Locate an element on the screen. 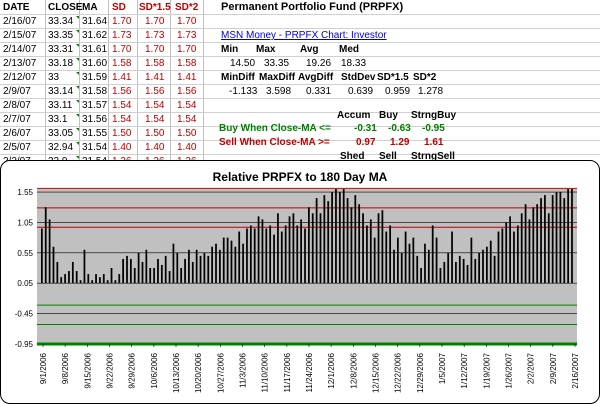 The height and width of the screenshot is (404, 600). x-tick-label: 9/22/2006 is located at coordinates (110, 370).